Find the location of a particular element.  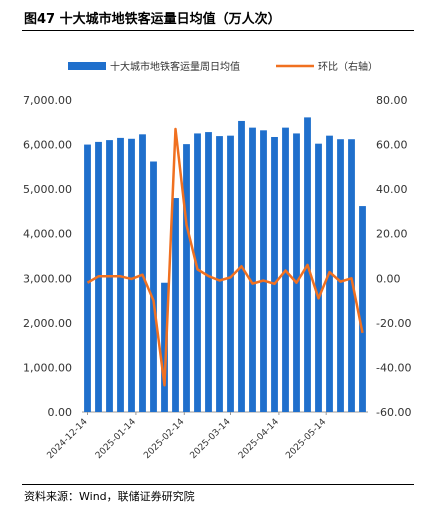

y-left-tick-label: 3,000.00 is located at coordinates (47, 278).